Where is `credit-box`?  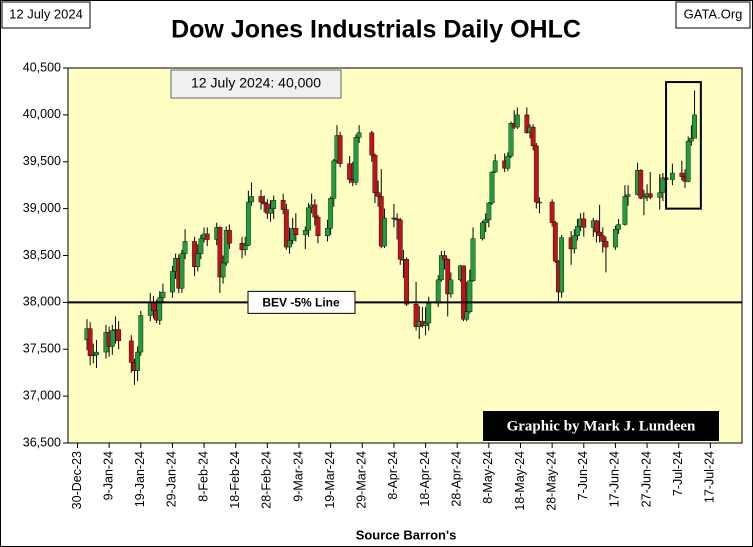 credit-box is located at coordinates (601, 426).